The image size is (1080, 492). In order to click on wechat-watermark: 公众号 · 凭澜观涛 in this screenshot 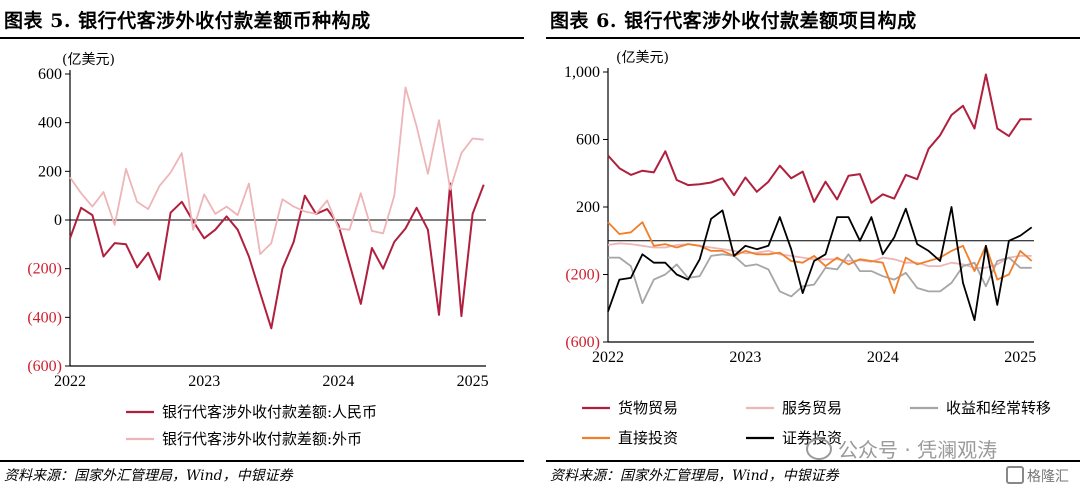, I will do `click(901, 448)`.